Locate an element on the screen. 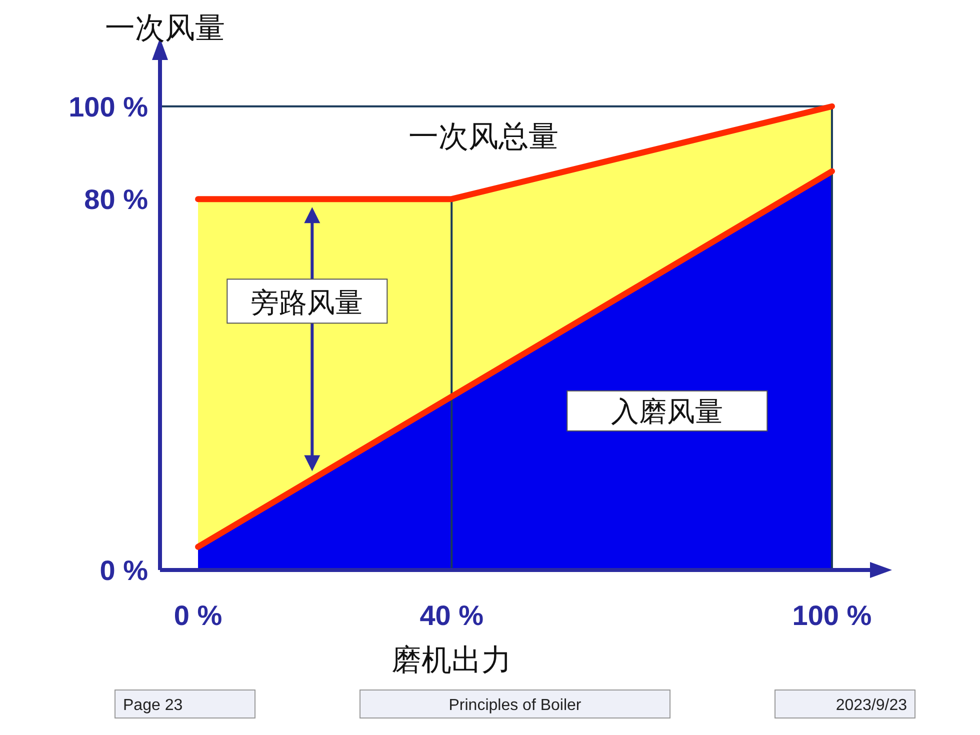  x-tick-label: 40 % is located at coordinates (452, 615).